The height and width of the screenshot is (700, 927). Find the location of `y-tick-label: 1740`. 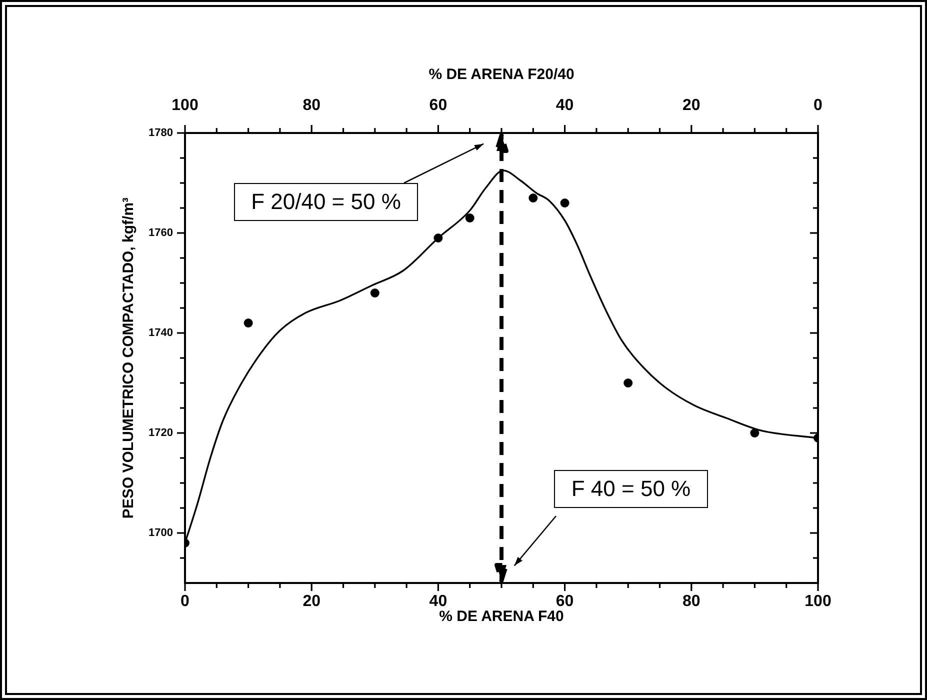

y-tick-label: 1740 is located at coordinates (160, 333).